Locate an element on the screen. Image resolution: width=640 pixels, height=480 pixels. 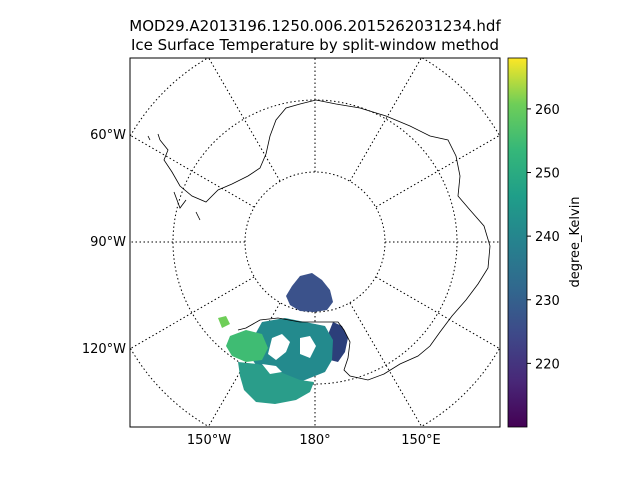
lon-label-60w: 60°W is located at coordinates (108, 135).